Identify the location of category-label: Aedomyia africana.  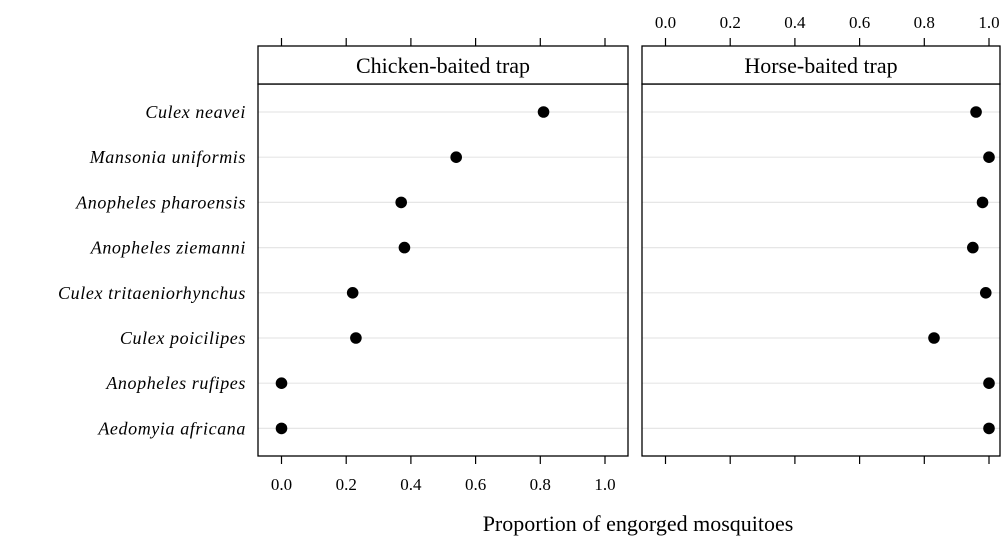
(171, 428).